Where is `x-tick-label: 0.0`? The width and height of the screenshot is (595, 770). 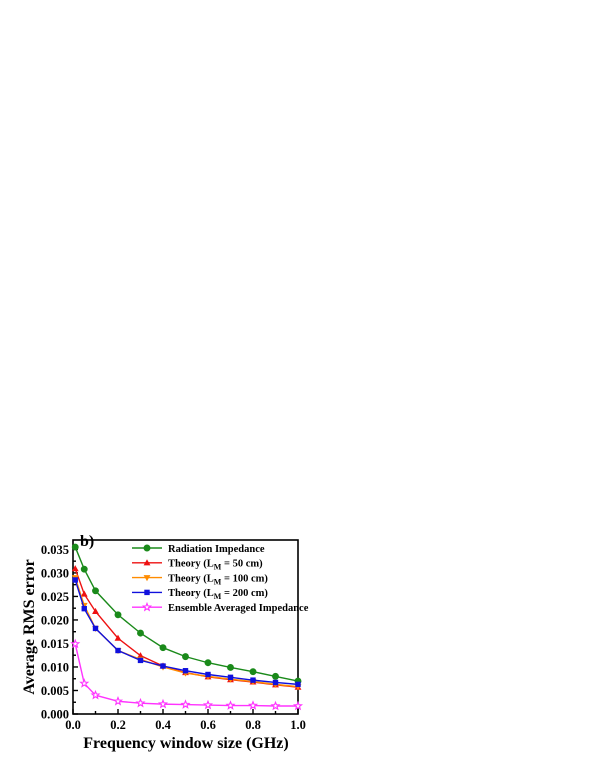 x-tick-label: 0.0 is located at coordinates (73, 725).